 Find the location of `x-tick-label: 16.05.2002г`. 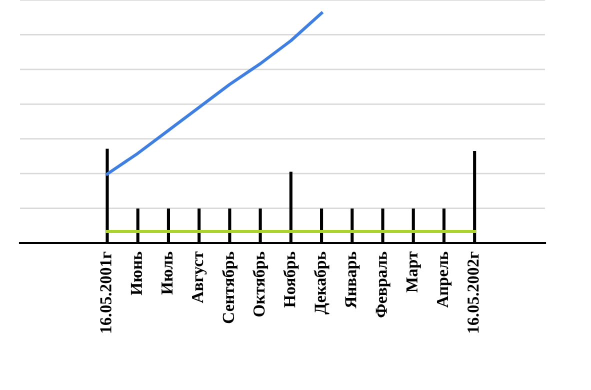

x-tick-label: 16.05.2002г is located at coordinates (473, 292).